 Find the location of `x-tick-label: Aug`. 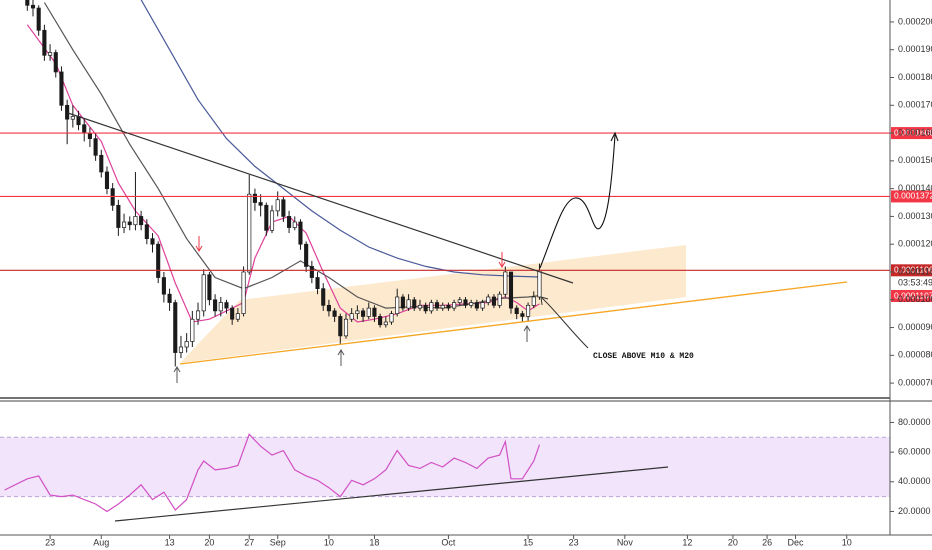

x-tick-label: Aug is located at coordinates (101, 542).